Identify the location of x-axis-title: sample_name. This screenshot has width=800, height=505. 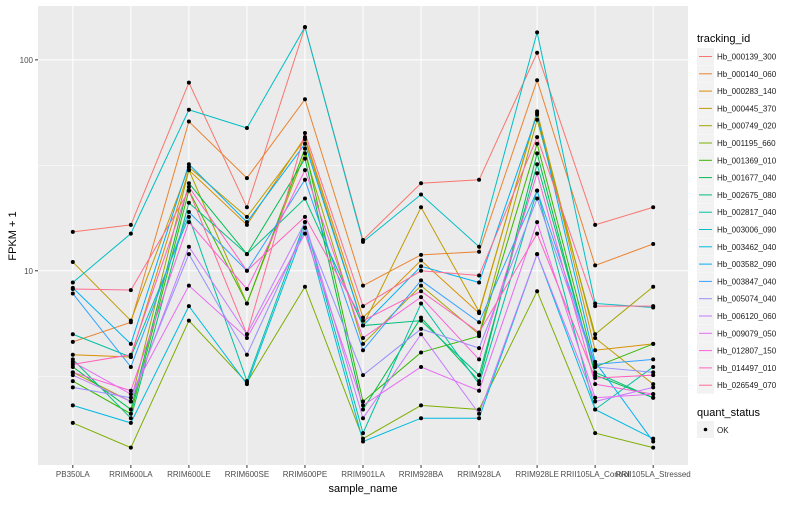
(362, 489).